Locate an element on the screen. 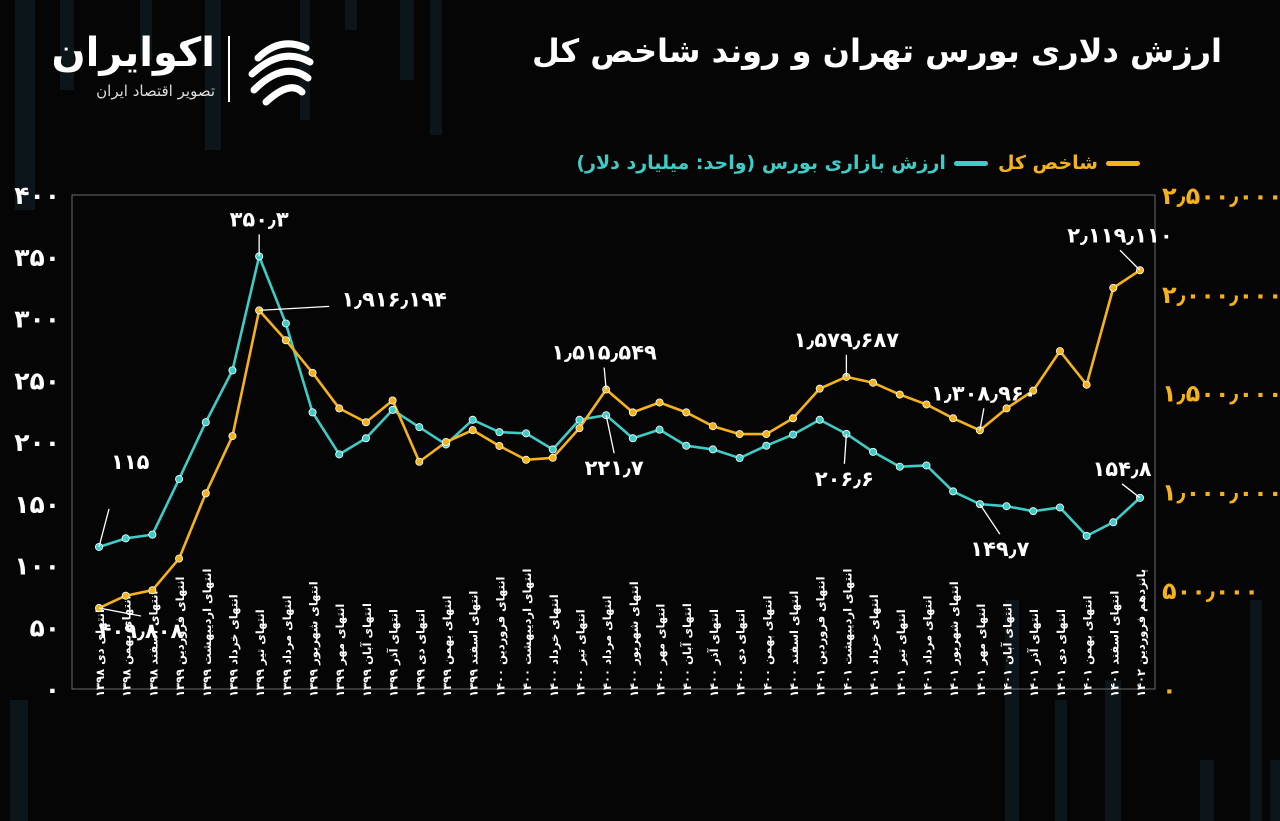  x-axis-tick-label: انتهای بهمن ۱۴۰۱ is located at coordinates (1088, 646).